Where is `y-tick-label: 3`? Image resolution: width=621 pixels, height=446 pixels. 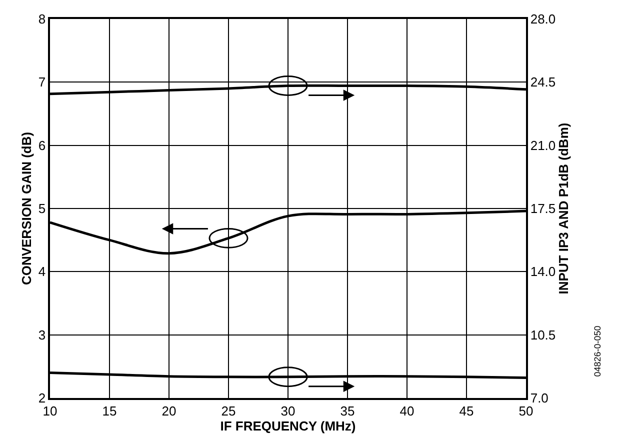
y-tick-label: 3 is located at coordinates (42, 334).